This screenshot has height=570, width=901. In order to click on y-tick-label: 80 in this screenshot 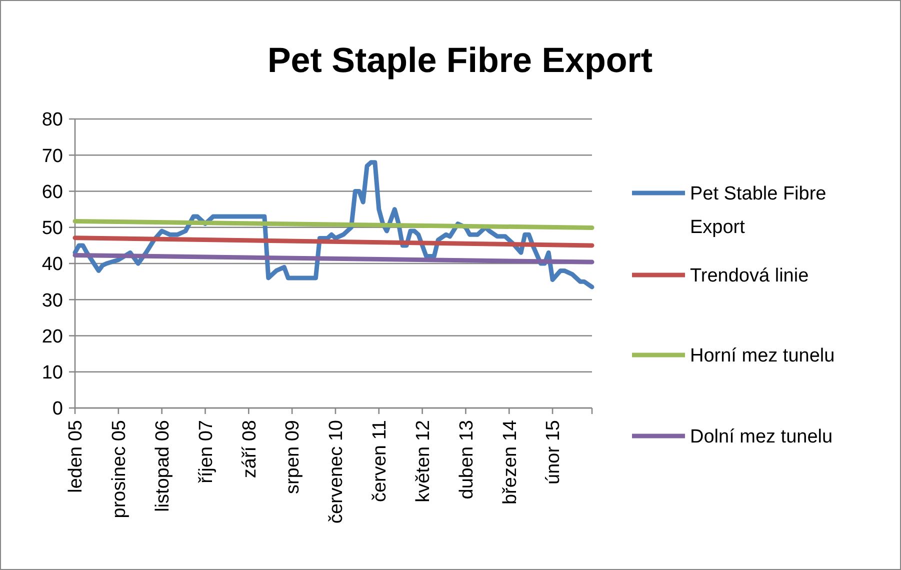, I will do `click(52, 120)`.